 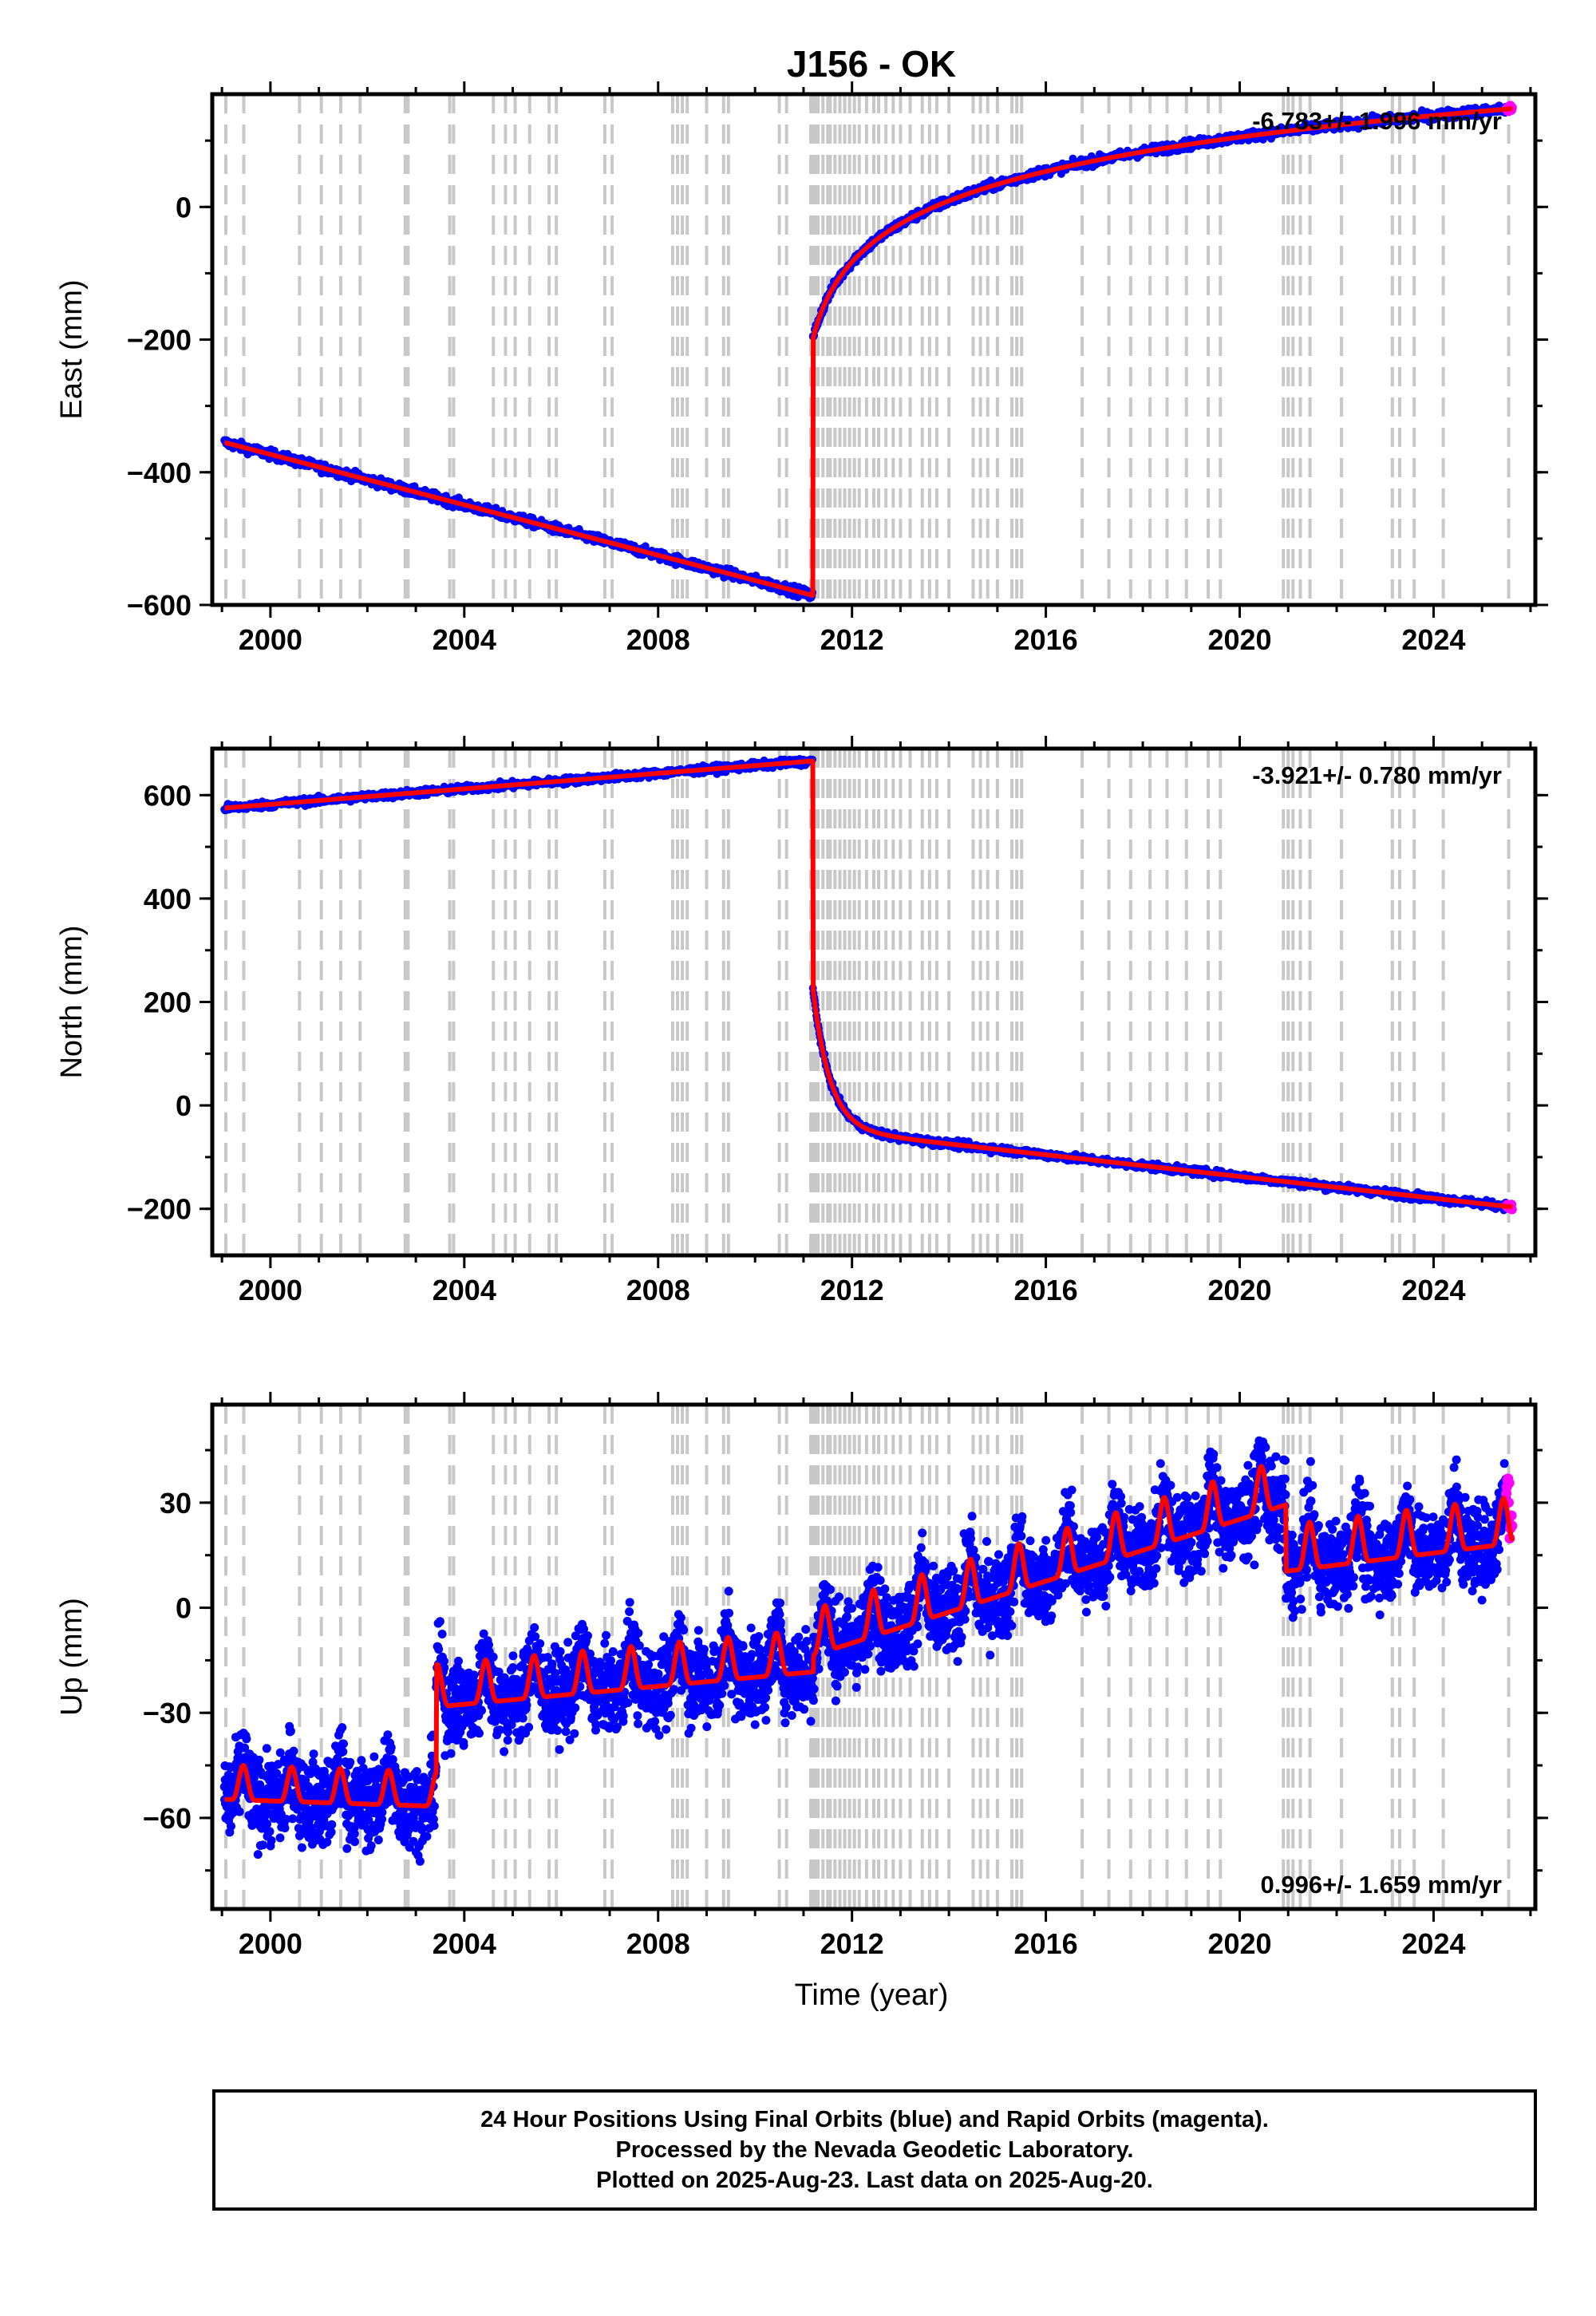 What do you see at coordinates (72, 349) in the screenshot?
I see `y-axis-label: East (mm)` at bounding box center [72, 349].